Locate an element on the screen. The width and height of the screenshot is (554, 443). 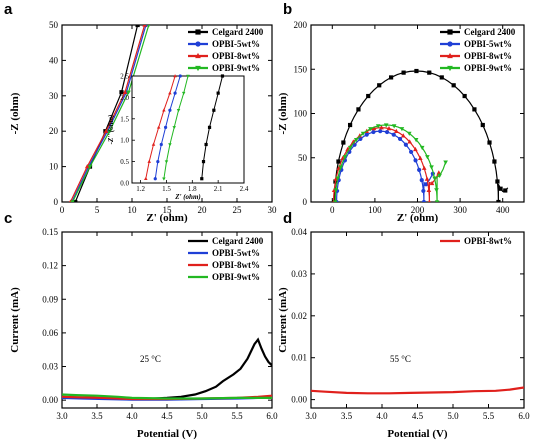
x-tick-label-3-0: 3.0 is located at coordinates (311, 416).